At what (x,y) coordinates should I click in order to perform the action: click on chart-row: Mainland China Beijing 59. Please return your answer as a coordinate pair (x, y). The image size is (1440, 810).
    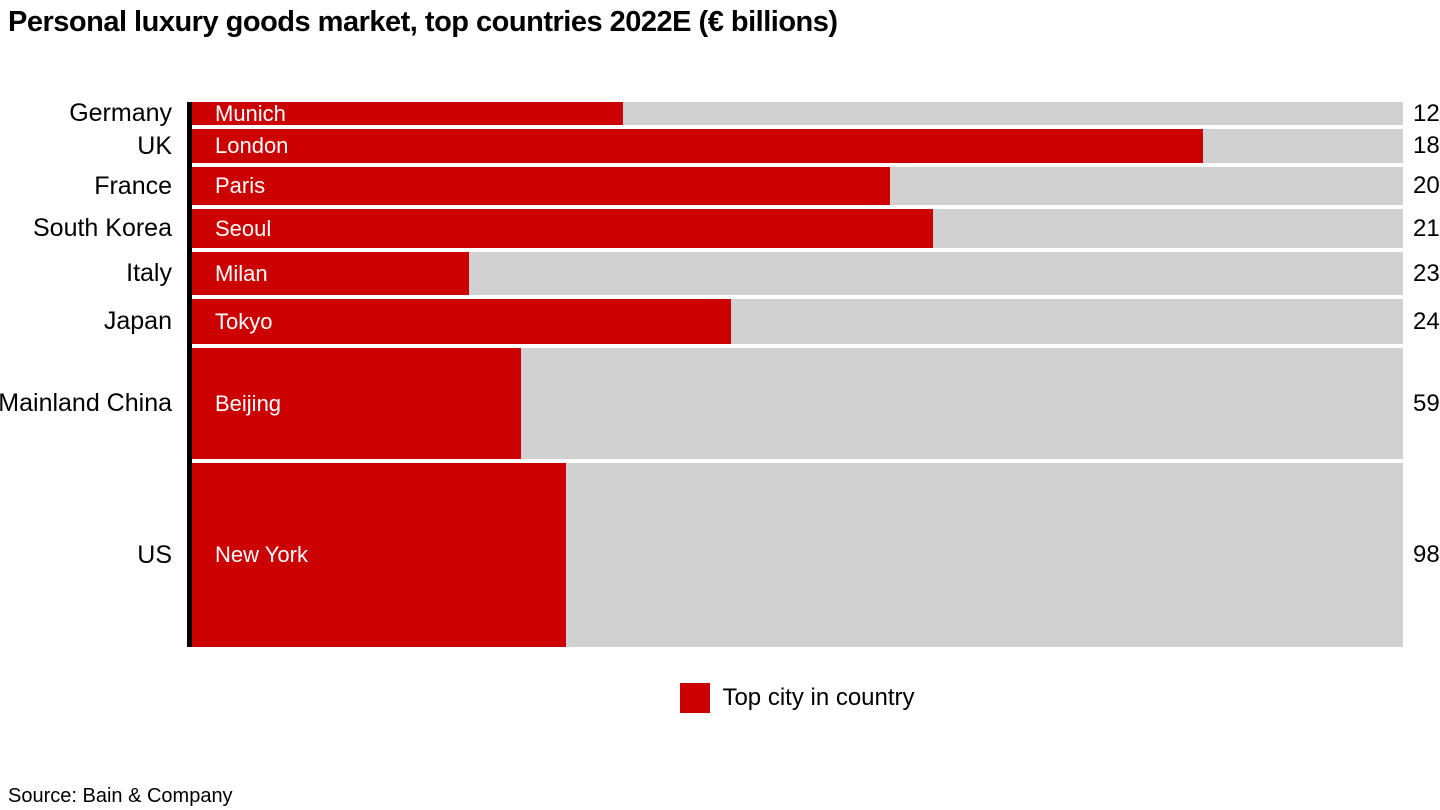
    Looking at the image, I should click on (720, 403).